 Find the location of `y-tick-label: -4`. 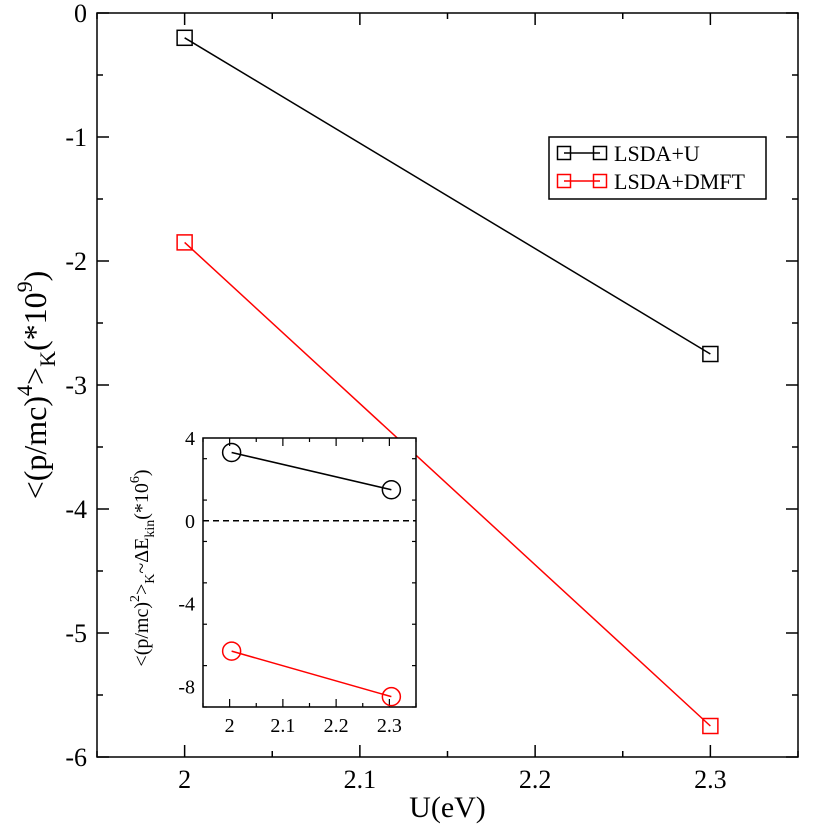

y-tick-label: -4 is located at coordinates (76, 509).